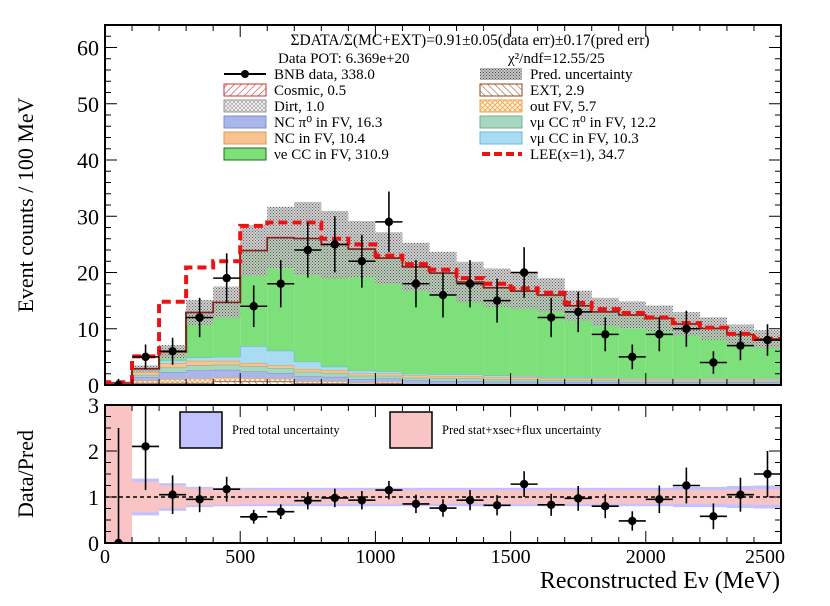  What do you see at coordinates (324, 75) in the screenshot?
I see `legend-label-data: BNB data, 338.0` at bounding box center [324, 75].